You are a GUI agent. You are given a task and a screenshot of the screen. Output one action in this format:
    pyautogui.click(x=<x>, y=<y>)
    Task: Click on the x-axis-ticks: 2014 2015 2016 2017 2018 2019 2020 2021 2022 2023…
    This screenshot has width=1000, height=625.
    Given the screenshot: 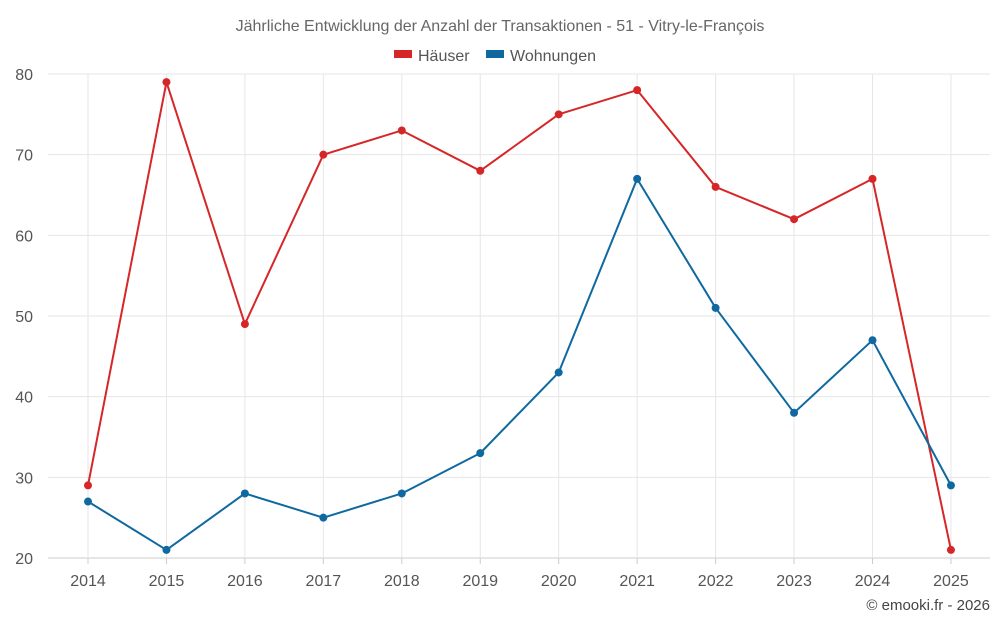 What is the action you would take?
    pyautogui.click(x=519, y=581)
    